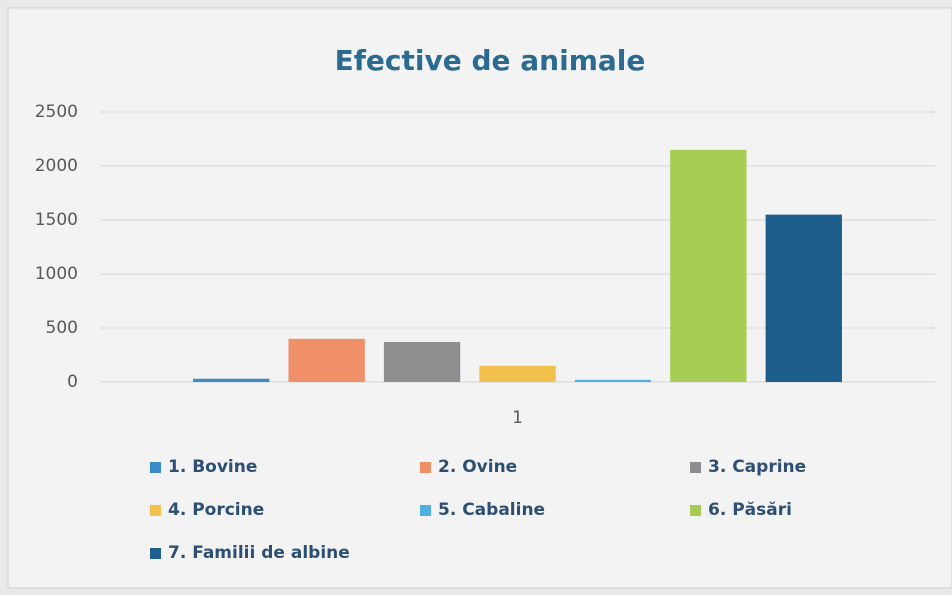  I want to click on y-tick-label: 1500, so click(56, 220).